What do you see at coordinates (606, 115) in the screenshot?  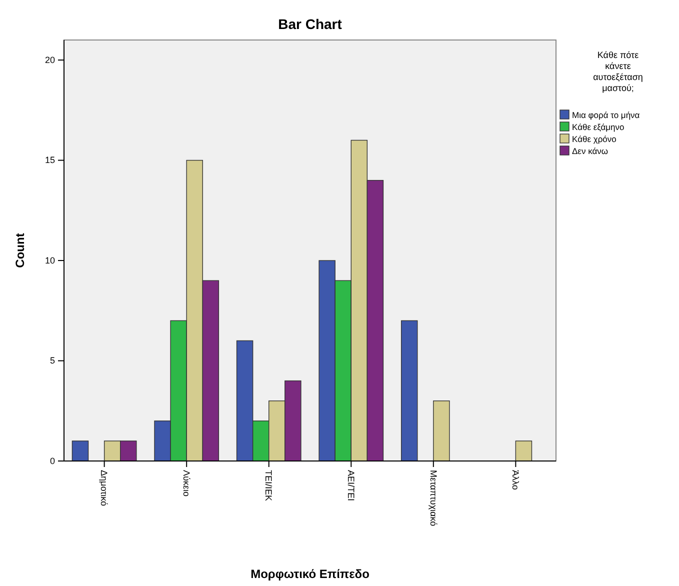 I see `legend-label: Μια φορά το μήνα` at bounding box center [606, 115].